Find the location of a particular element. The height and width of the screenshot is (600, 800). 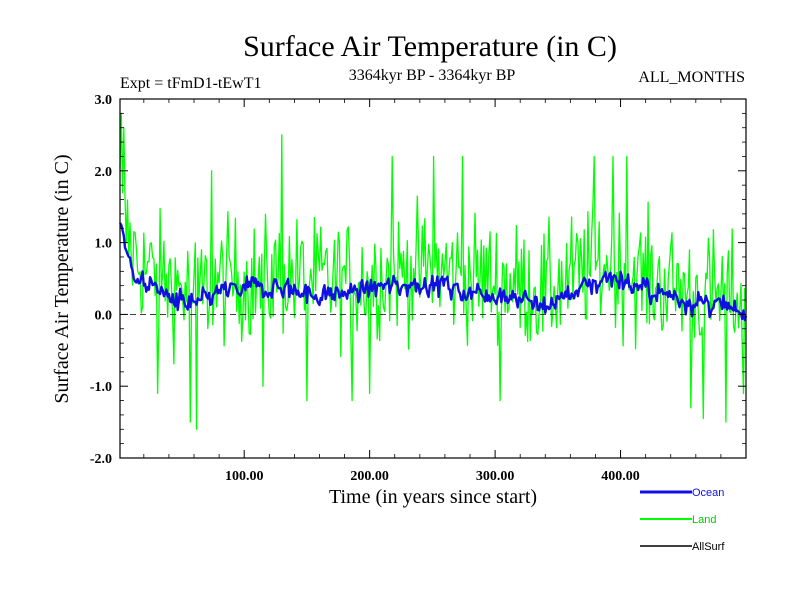

series-line-ocean is located at coordinates (433, 272).